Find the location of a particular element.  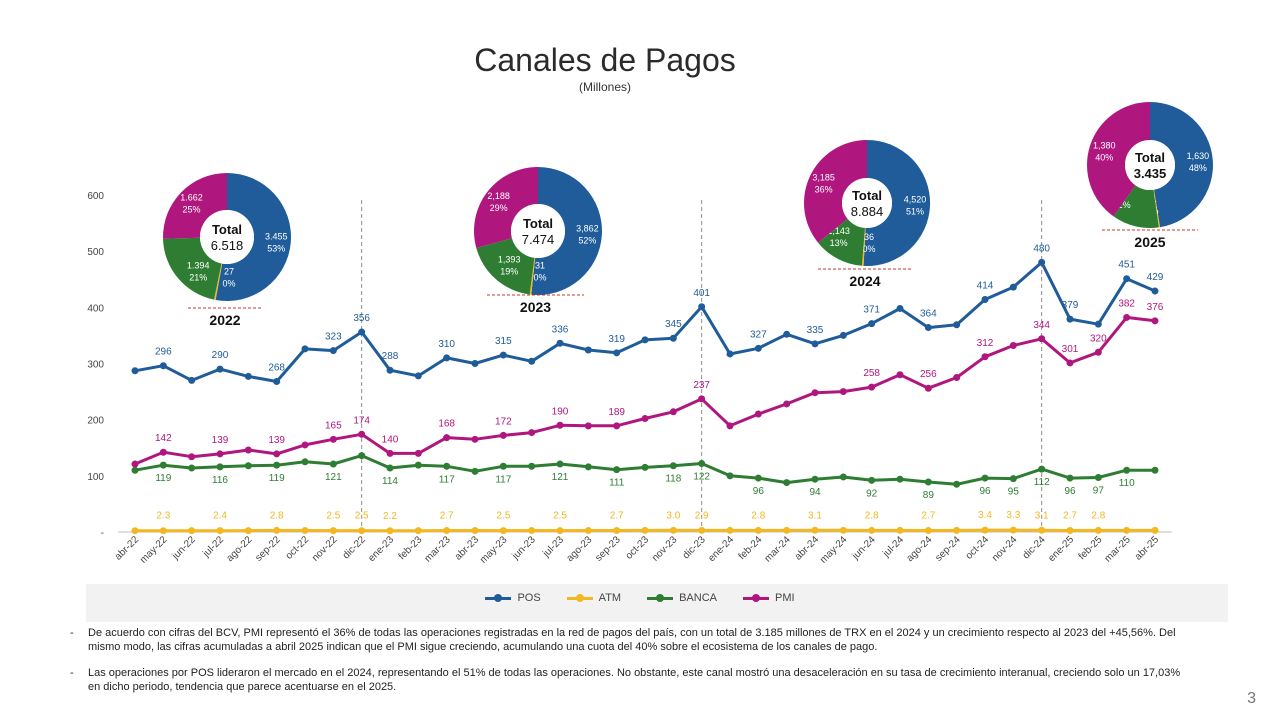

data-label-pos: 310 is located at coordinates (446, 344).